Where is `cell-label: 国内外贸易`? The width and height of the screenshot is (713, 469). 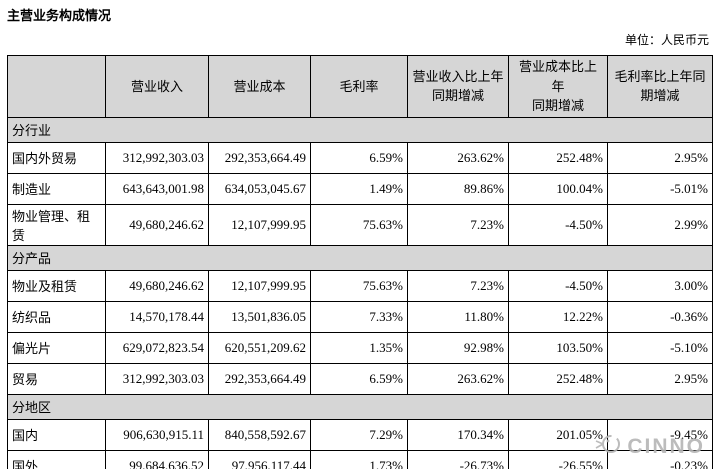 cell-label: 国内外贸易 is located at coordinates (56, 157).